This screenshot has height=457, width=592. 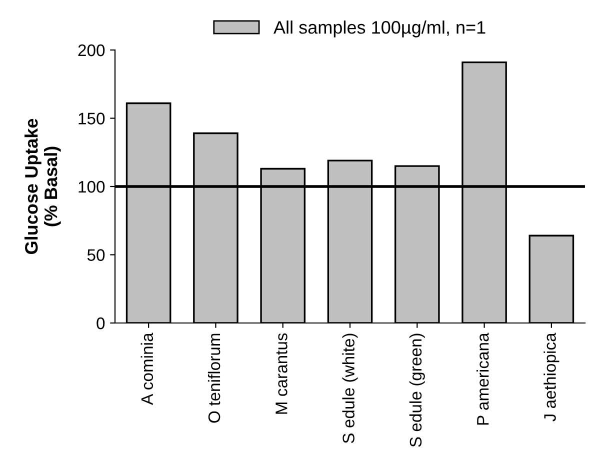 What do you see at coordinates (100, 323) in the screenshot?
I see `y-tick-label: 0` at bounding box center [100, 323].